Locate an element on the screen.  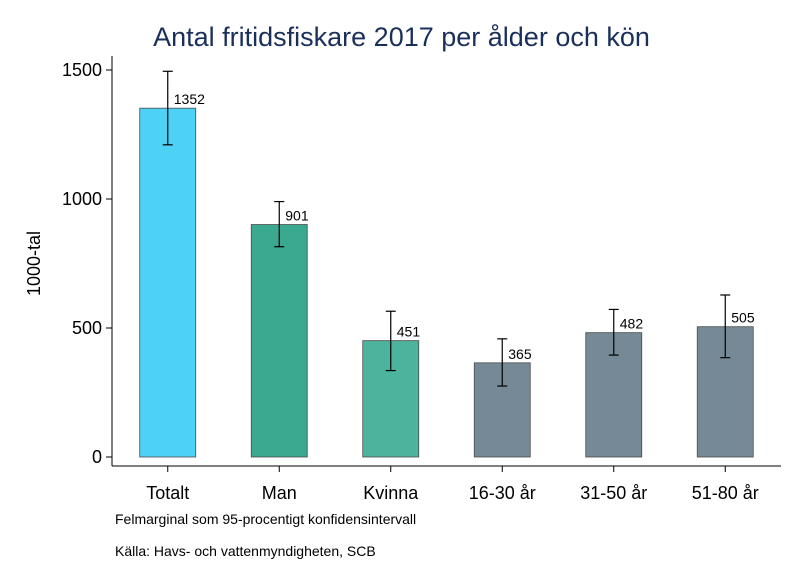
x-tick-label: 51-80 år is located at coordinates (725, 493).